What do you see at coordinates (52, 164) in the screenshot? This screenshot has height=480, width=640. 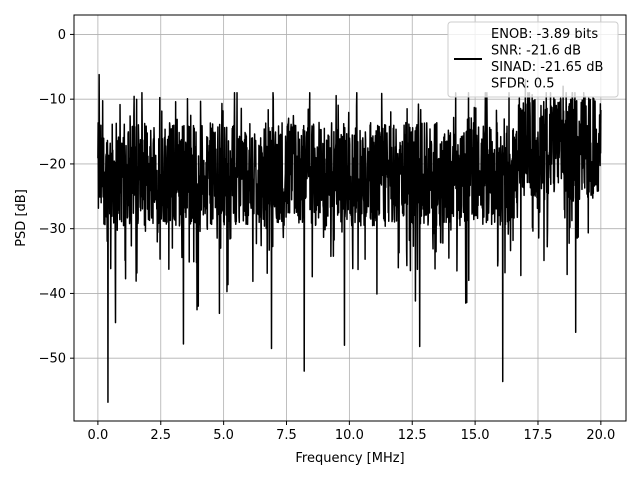 I see `y-tick-label: −20` at bounding box center [52, 164].